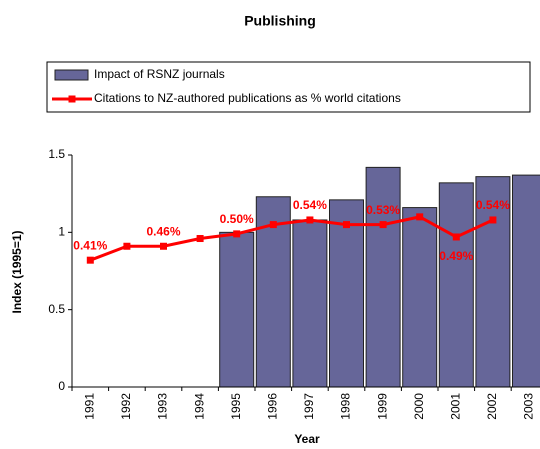  What do you see at coordinates (72, 99) in the screenshot?
I see `legend-marker` at bounding box center [72, 99].